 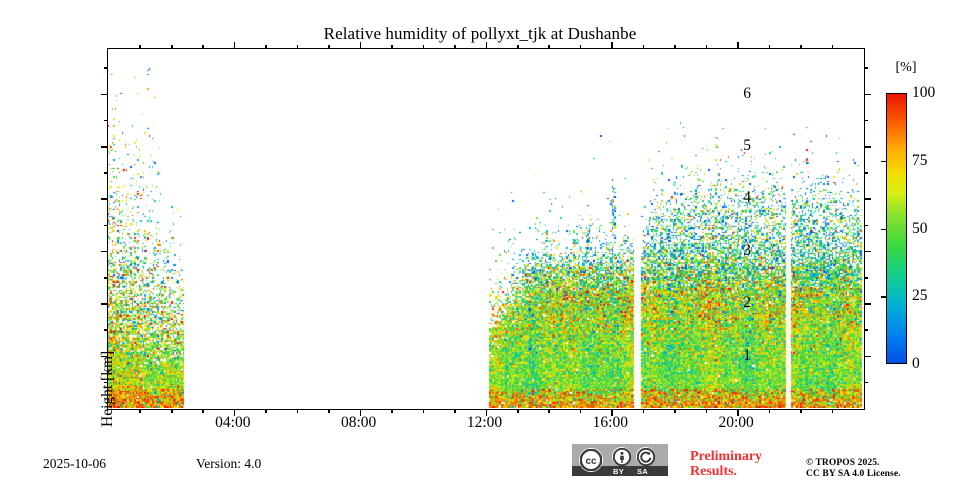 What do you see at coordinates (359, 422) in the screenshot?
I see `x-tick-label: 08:00` at bounding box center [359, 422].